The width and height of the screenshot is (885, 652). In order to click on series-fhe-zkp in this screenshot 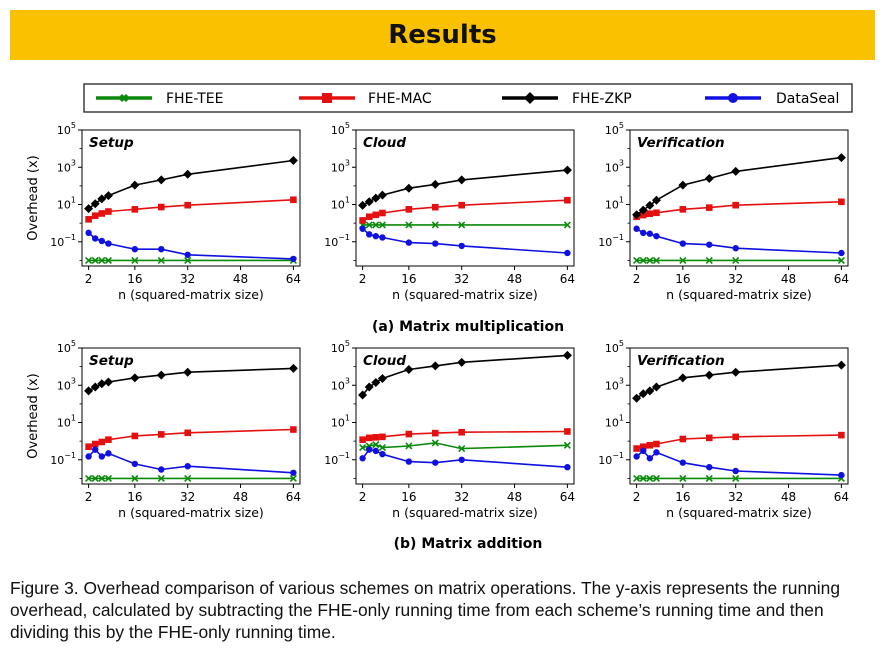, I will do `click(191, 185)`.